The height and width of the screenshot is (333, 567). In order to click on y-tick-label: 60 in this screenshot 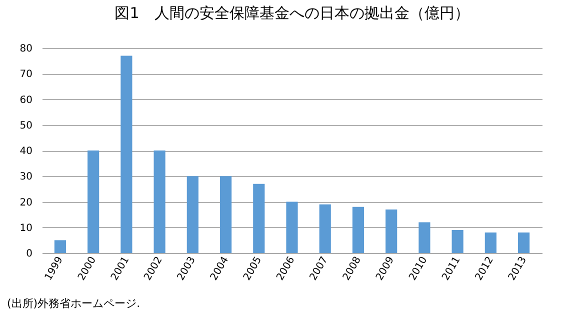, I will do `click(26, 100)`.